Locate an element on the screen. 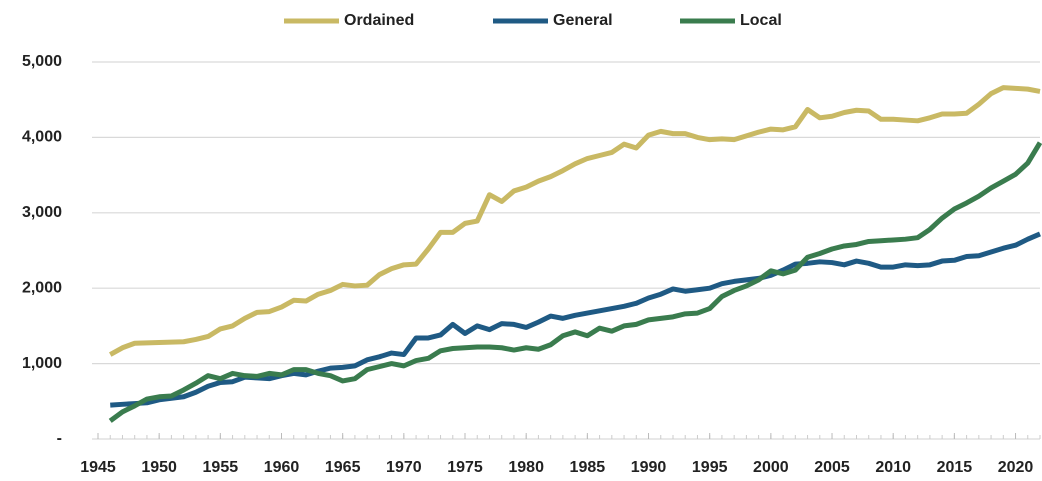 Image resolution: width=1042 pixels, height=481 pixels. x-tick-label: 1980 is located at coordinates (526, 467).